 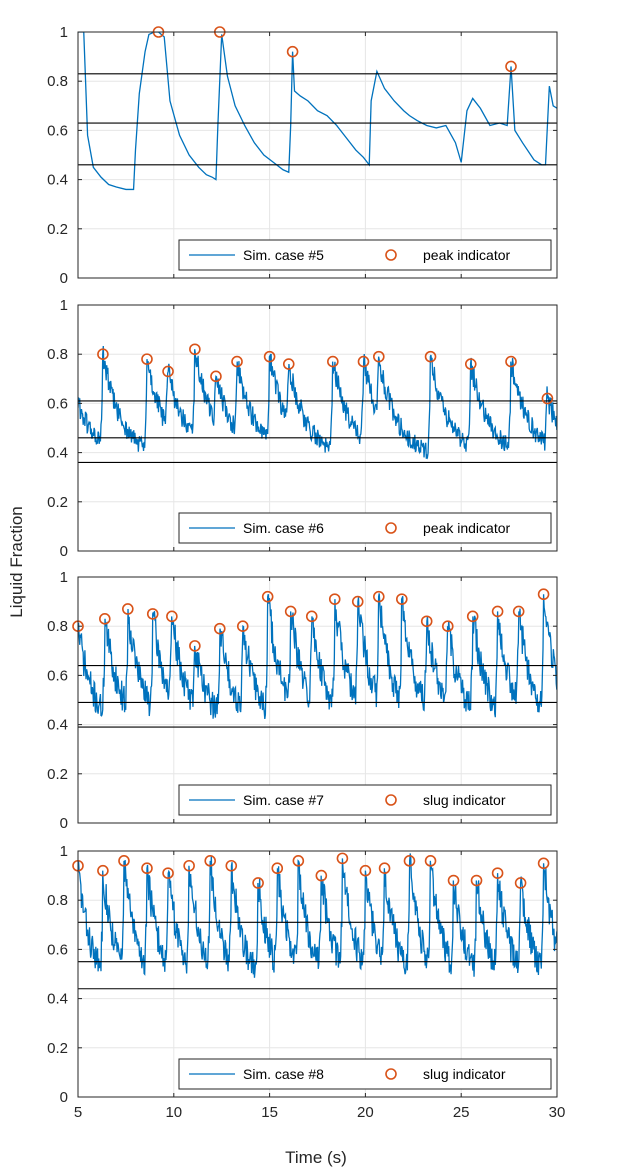 What do you see at coordinates (365, 1112) in the screenshot?
I see `x-tick-label: 20` at bounding box center [365, 1112].